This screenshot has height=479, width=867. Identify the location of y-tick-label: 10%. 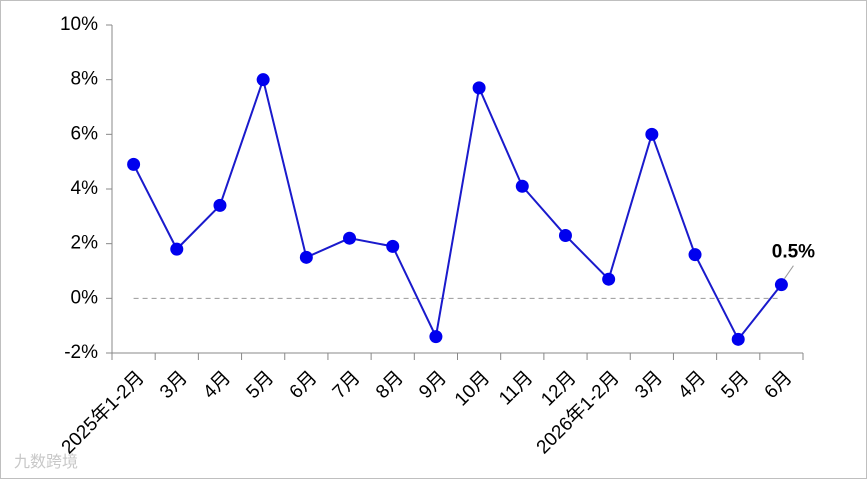
(79, 24).